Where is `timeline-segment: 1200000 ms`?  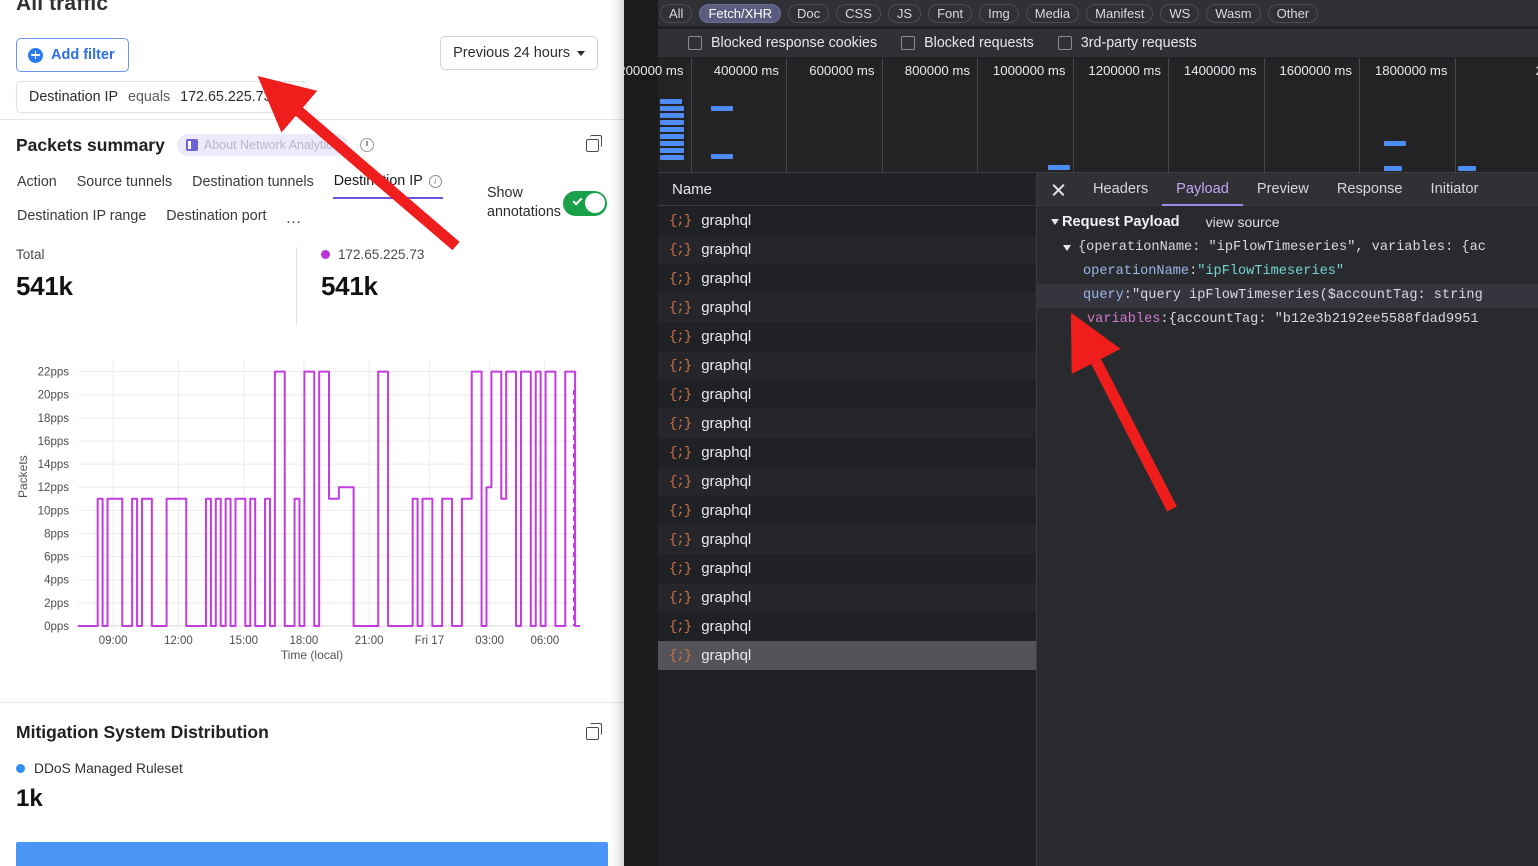 timeline-segment: 1200000 ms is located at coordinates (1121, 115).